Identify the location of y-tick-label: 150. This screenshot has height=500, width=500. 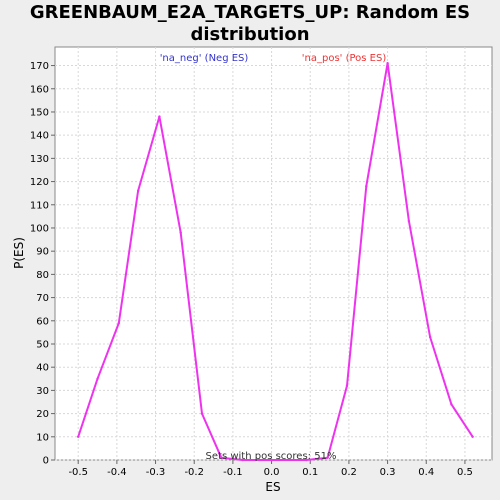
(39, 112).